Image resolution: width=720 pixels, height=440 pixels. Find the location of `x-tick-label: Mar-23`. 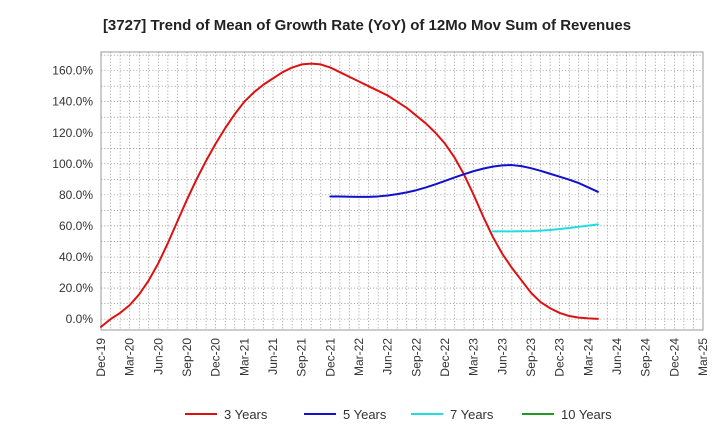

x-tick-label: Mar-23 is located at coordinates (474, 357).